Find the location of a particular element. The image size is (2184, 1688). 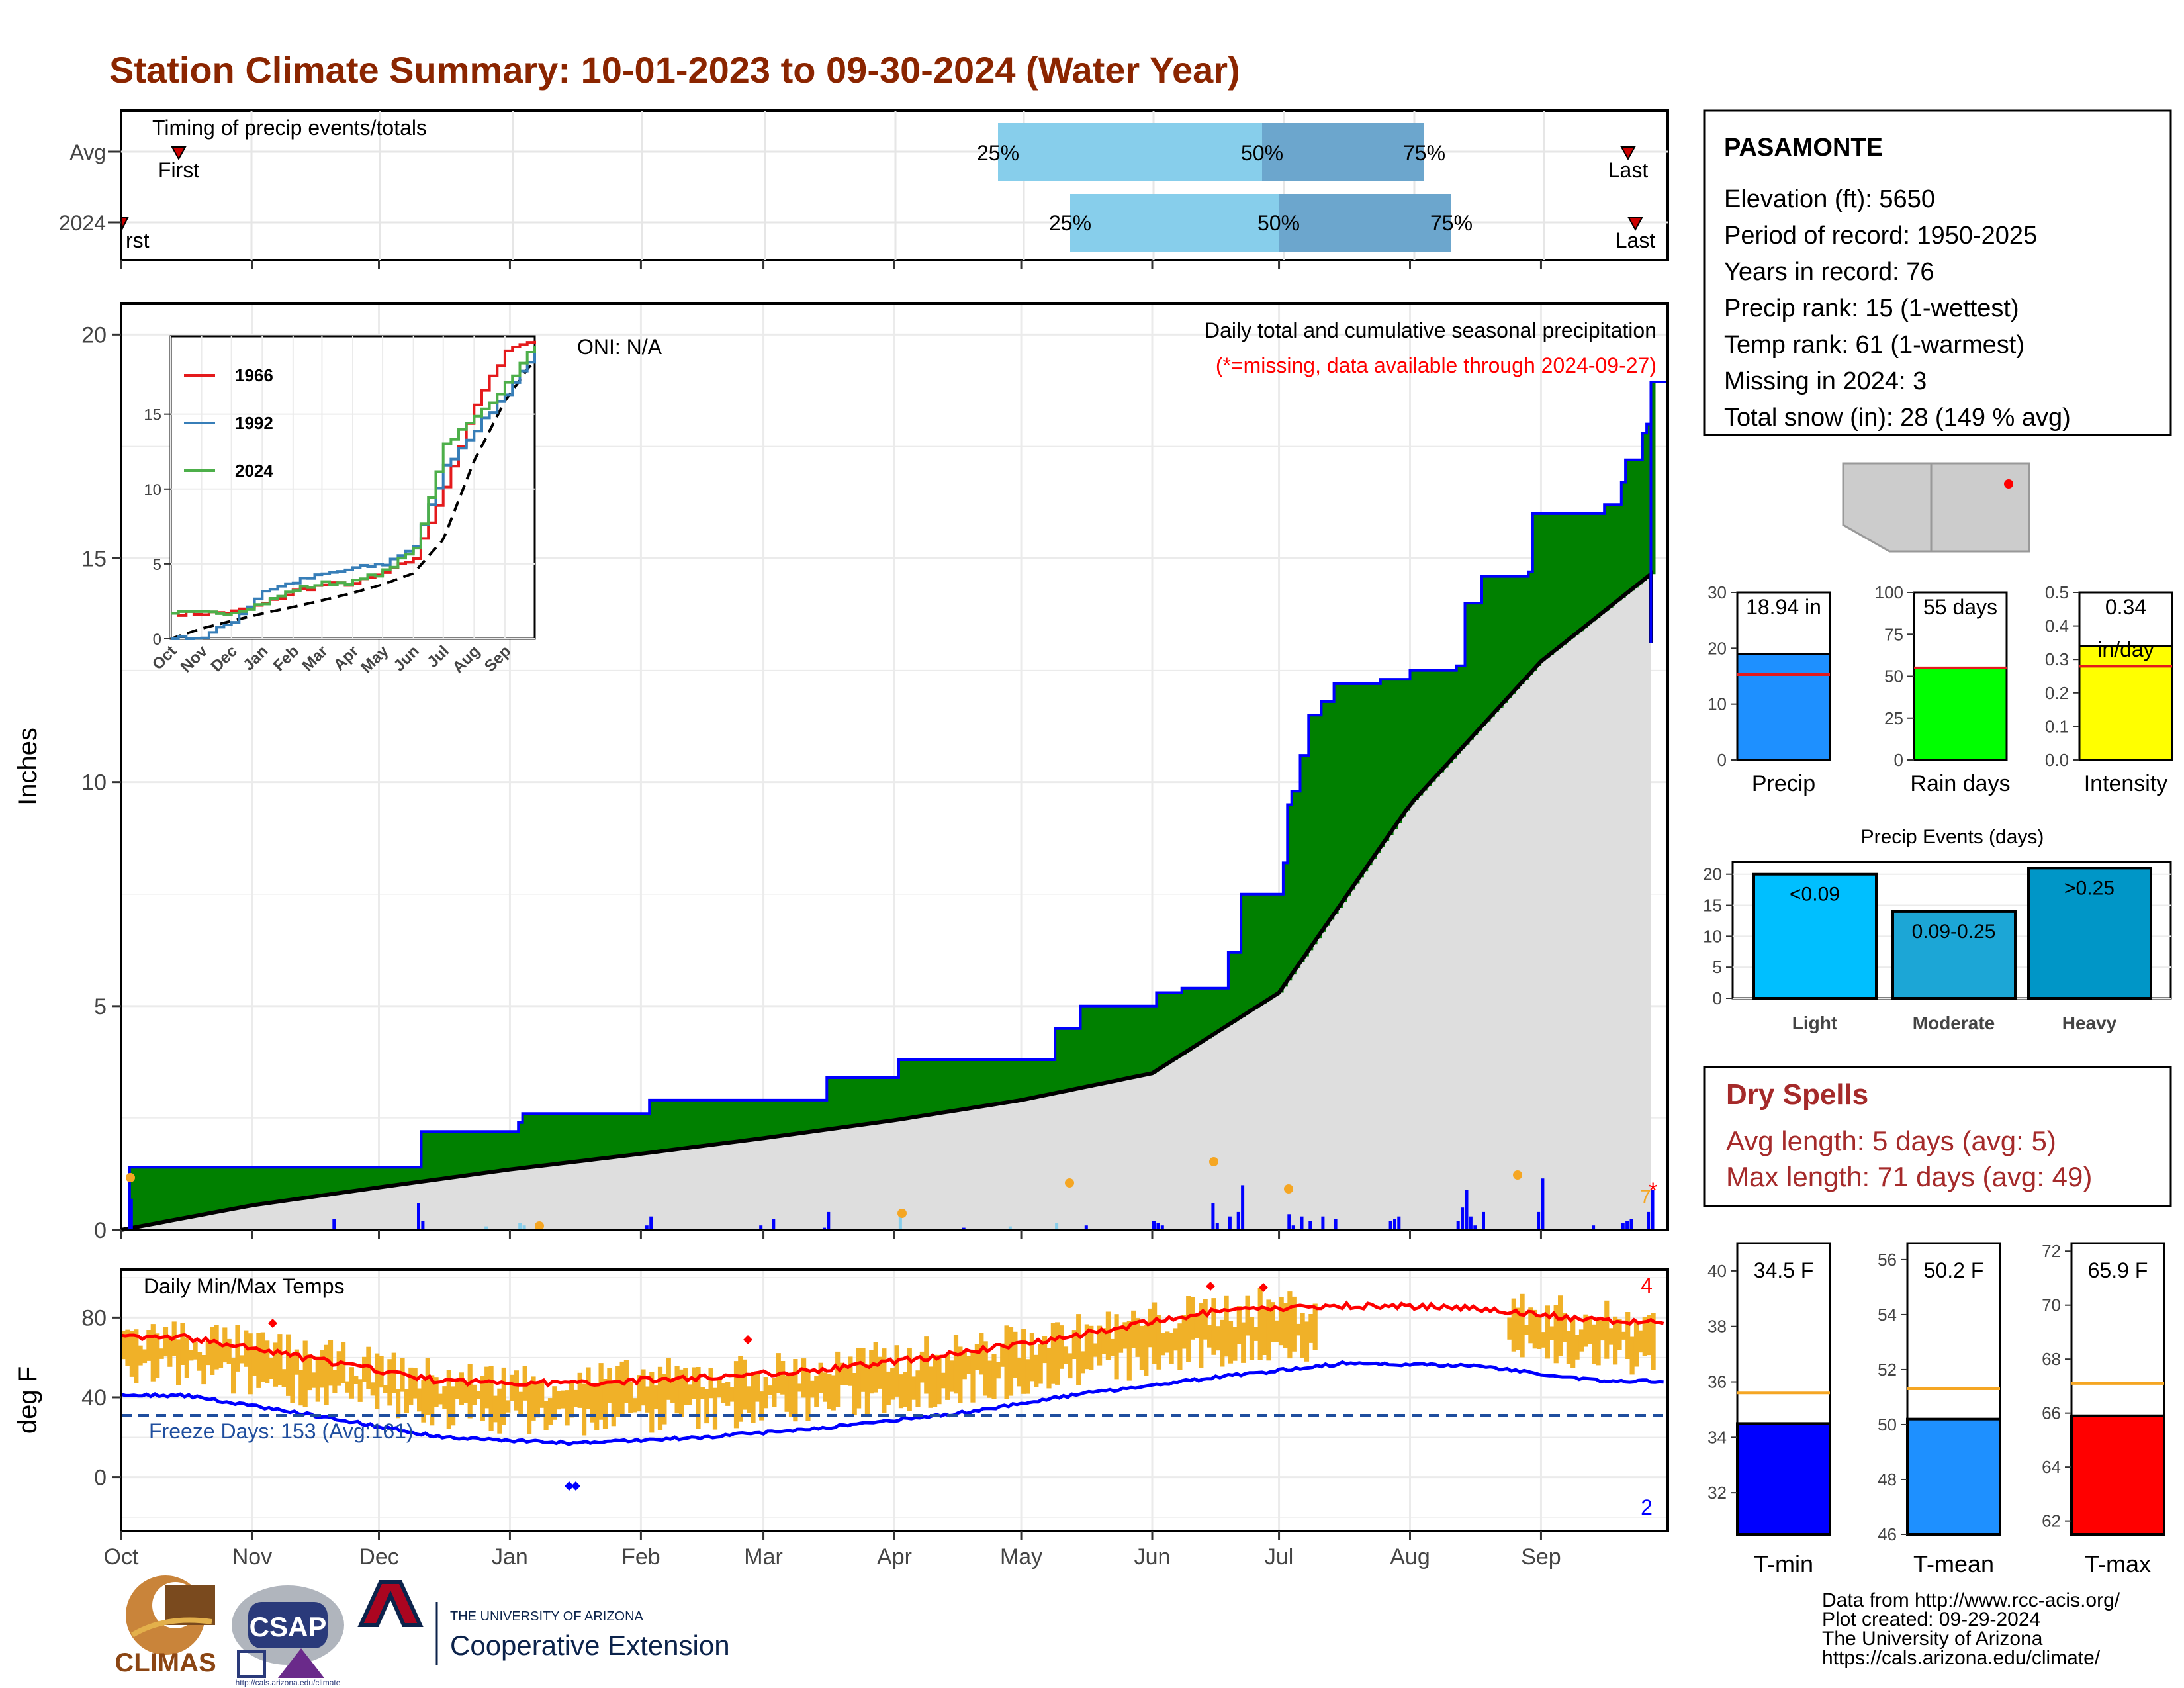

intensity-y-tick: 0.3 is located at coordinates (2057, 659).